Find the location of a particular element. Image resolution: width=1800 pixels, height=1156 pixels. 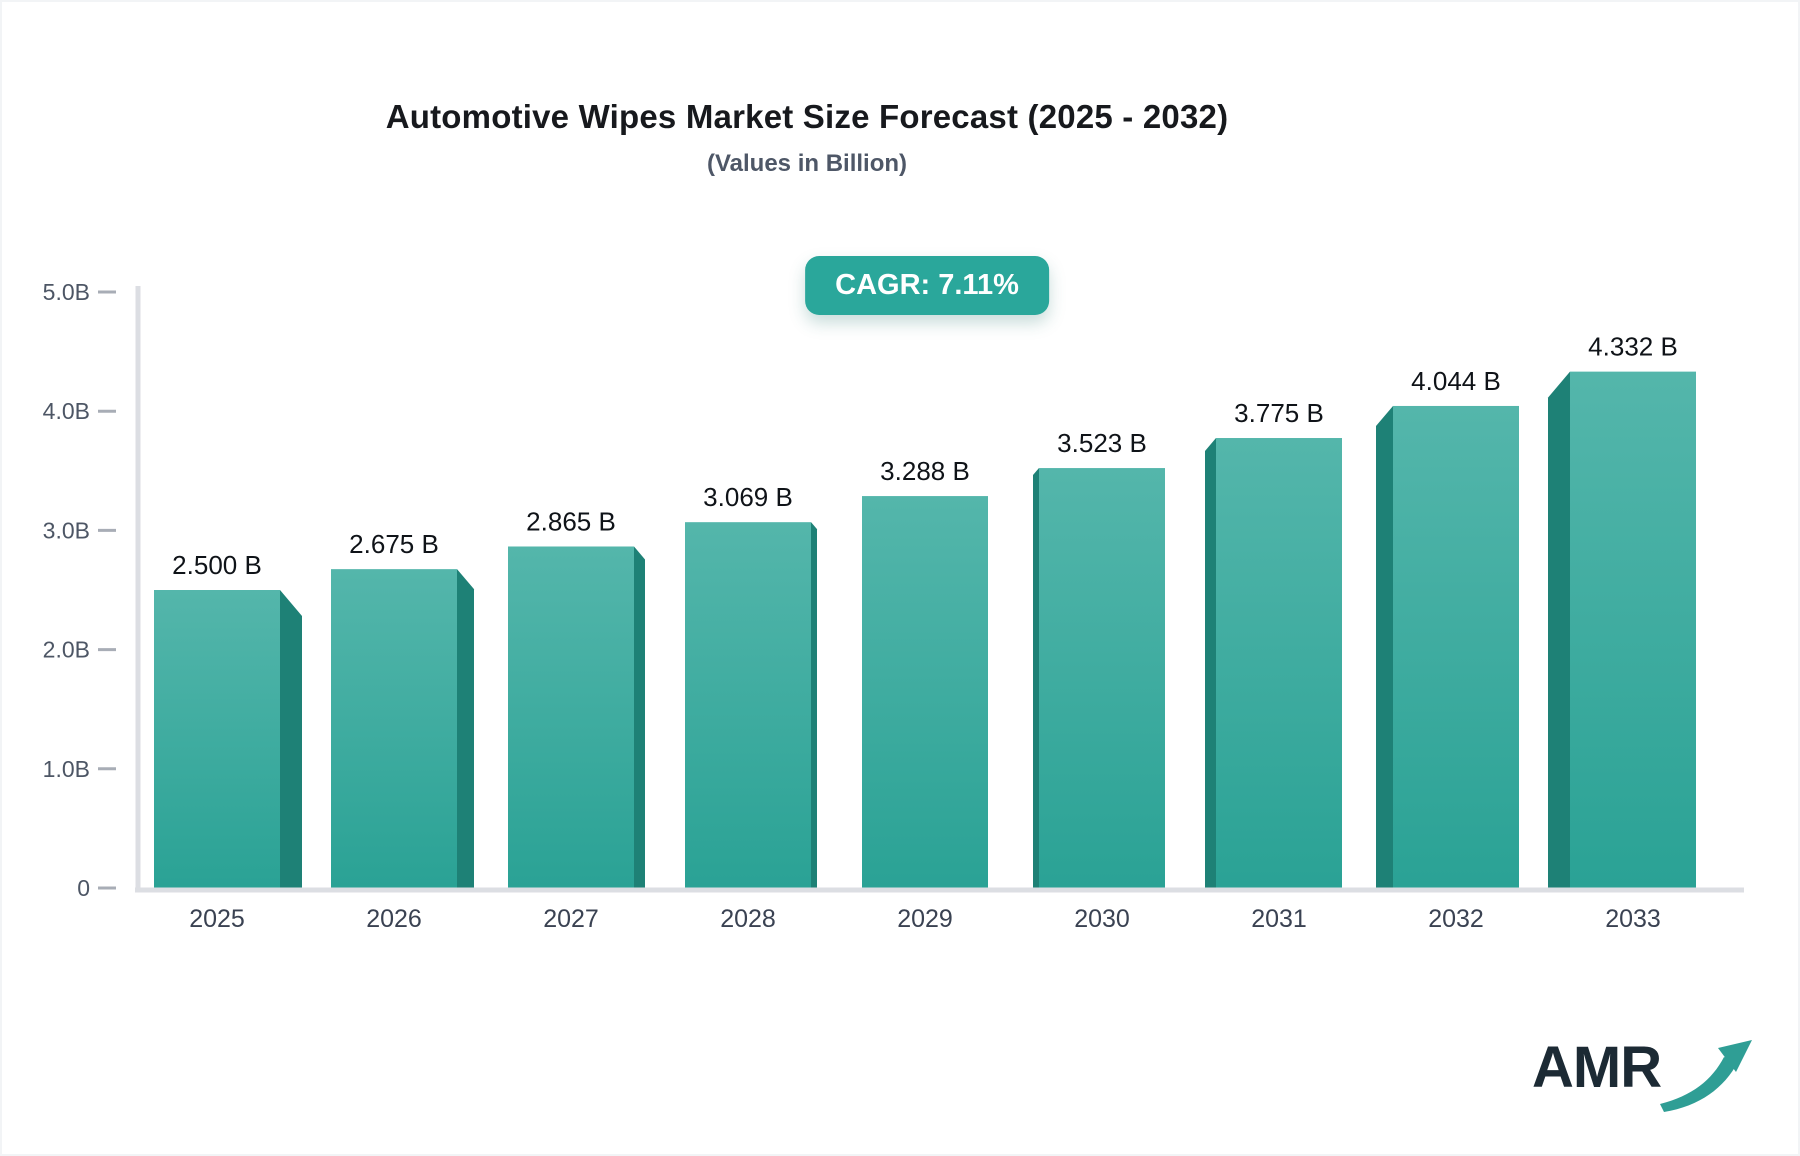

y-axis-label: 4.0B is located at coordinates (66, 411).